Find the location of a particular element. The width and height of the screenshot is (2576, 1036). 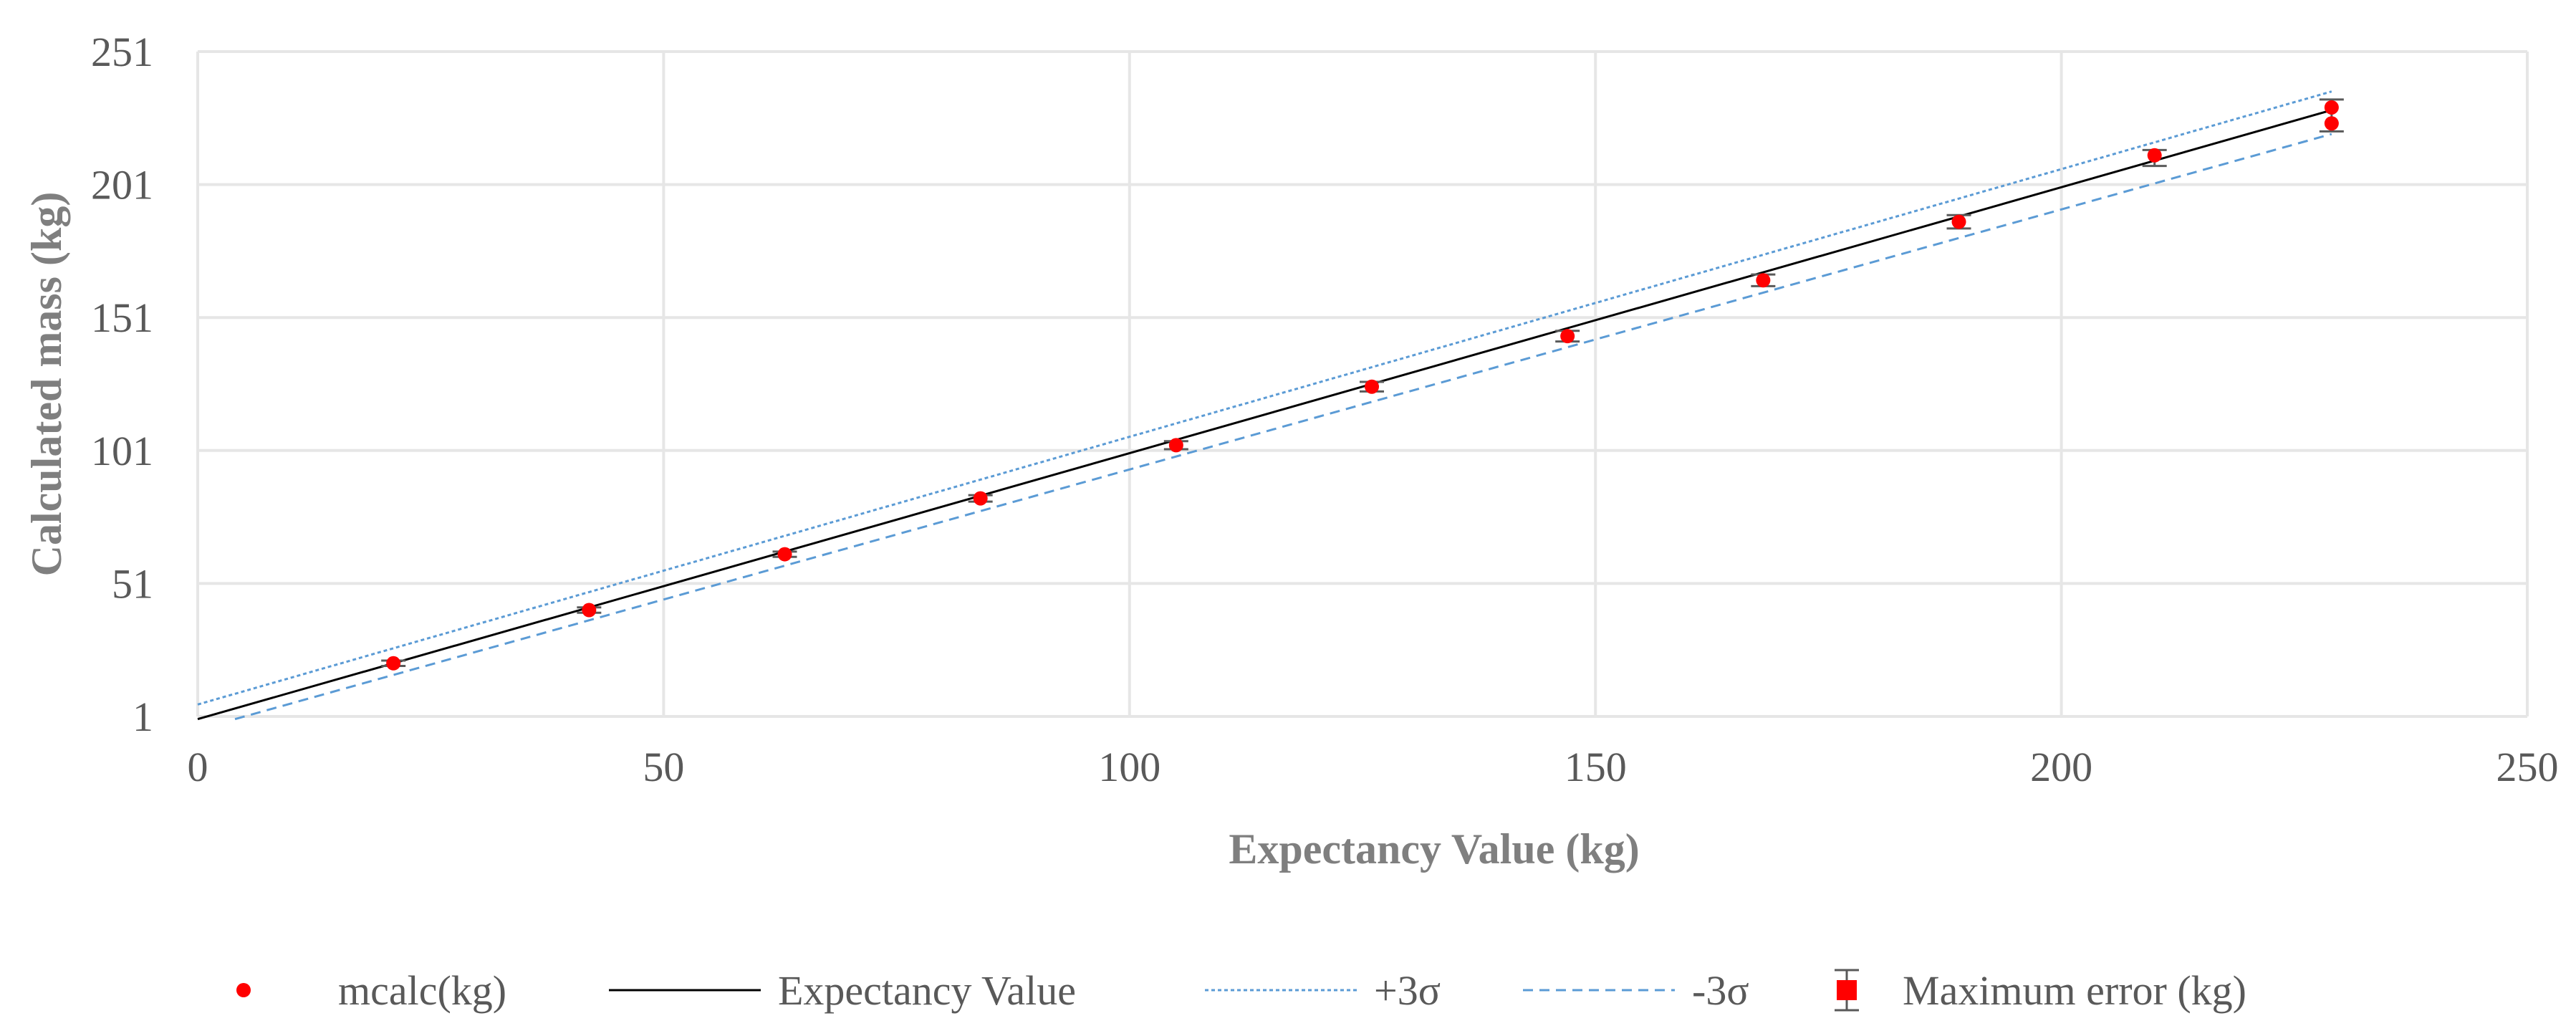

legend-label: -3σ is located at coordinates (1720, 991).